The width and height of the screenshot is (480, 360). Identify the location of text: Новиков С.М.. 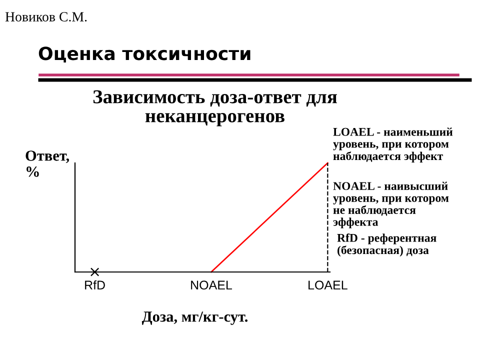
(46, 17).